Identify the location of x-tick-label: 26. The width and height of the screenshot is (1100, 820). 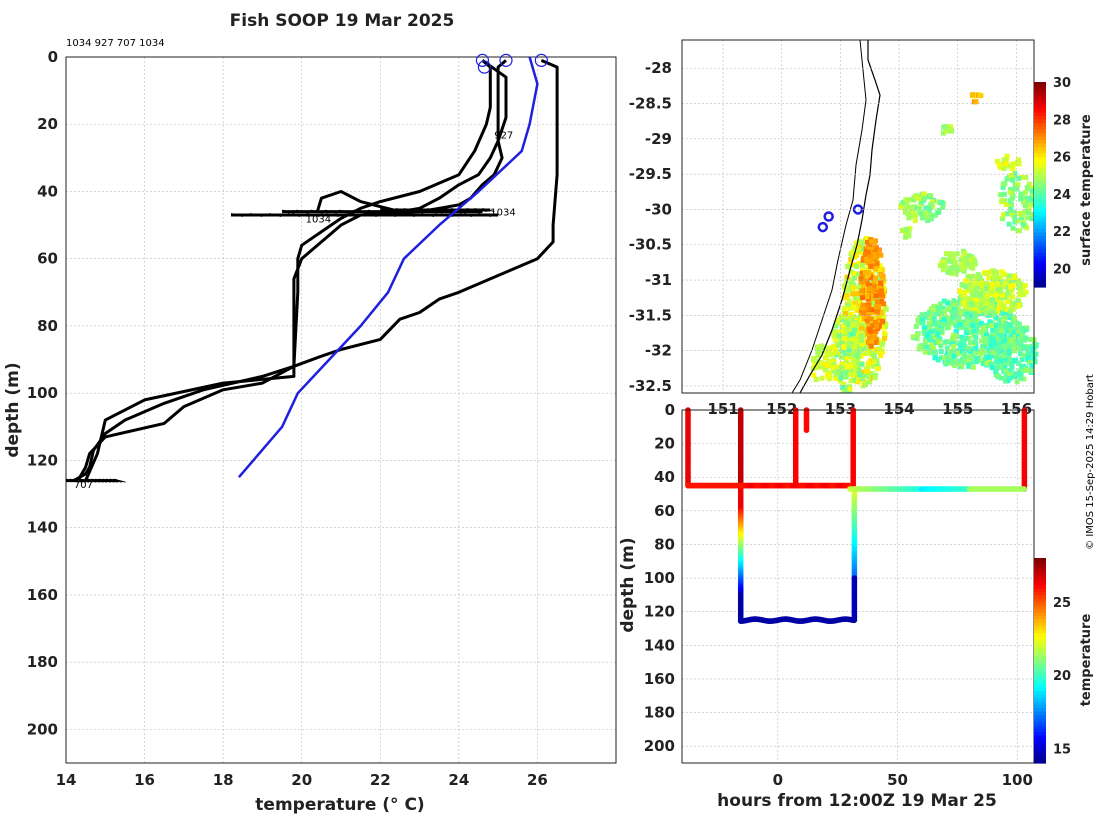
(537, 780).